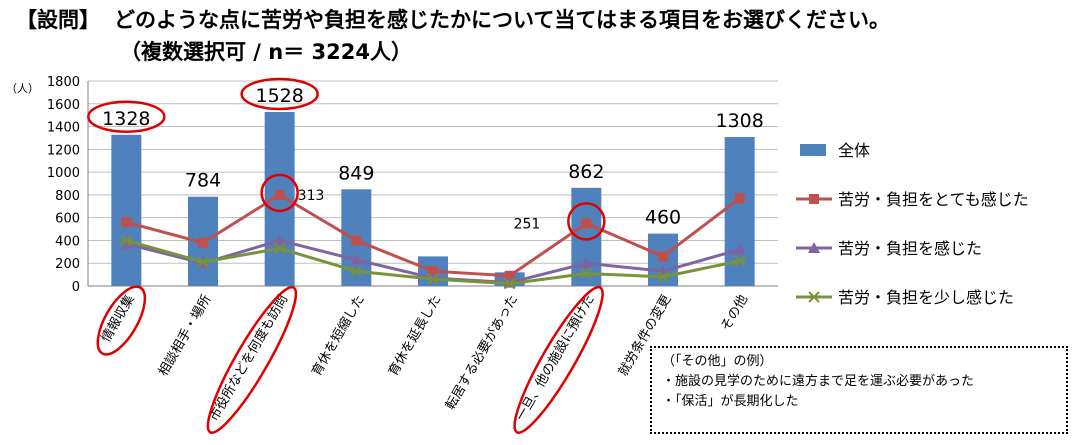 The height and width of the screenshot is (445, 1082). What do you see at coordinates (184, 335) in the screenshot?
I see `x-tick-label: 相談相手・場所` at bounding box center [184, 335].